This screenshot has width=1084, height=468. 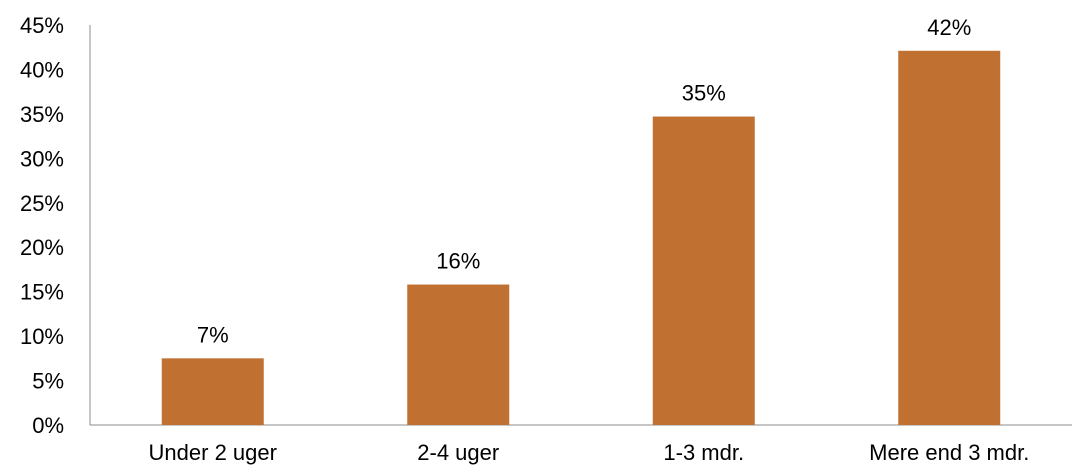 What do you see at coordinates (458, 261) in the screenshot?
I see `data-label: 16%` at bounding box center [458, 261].